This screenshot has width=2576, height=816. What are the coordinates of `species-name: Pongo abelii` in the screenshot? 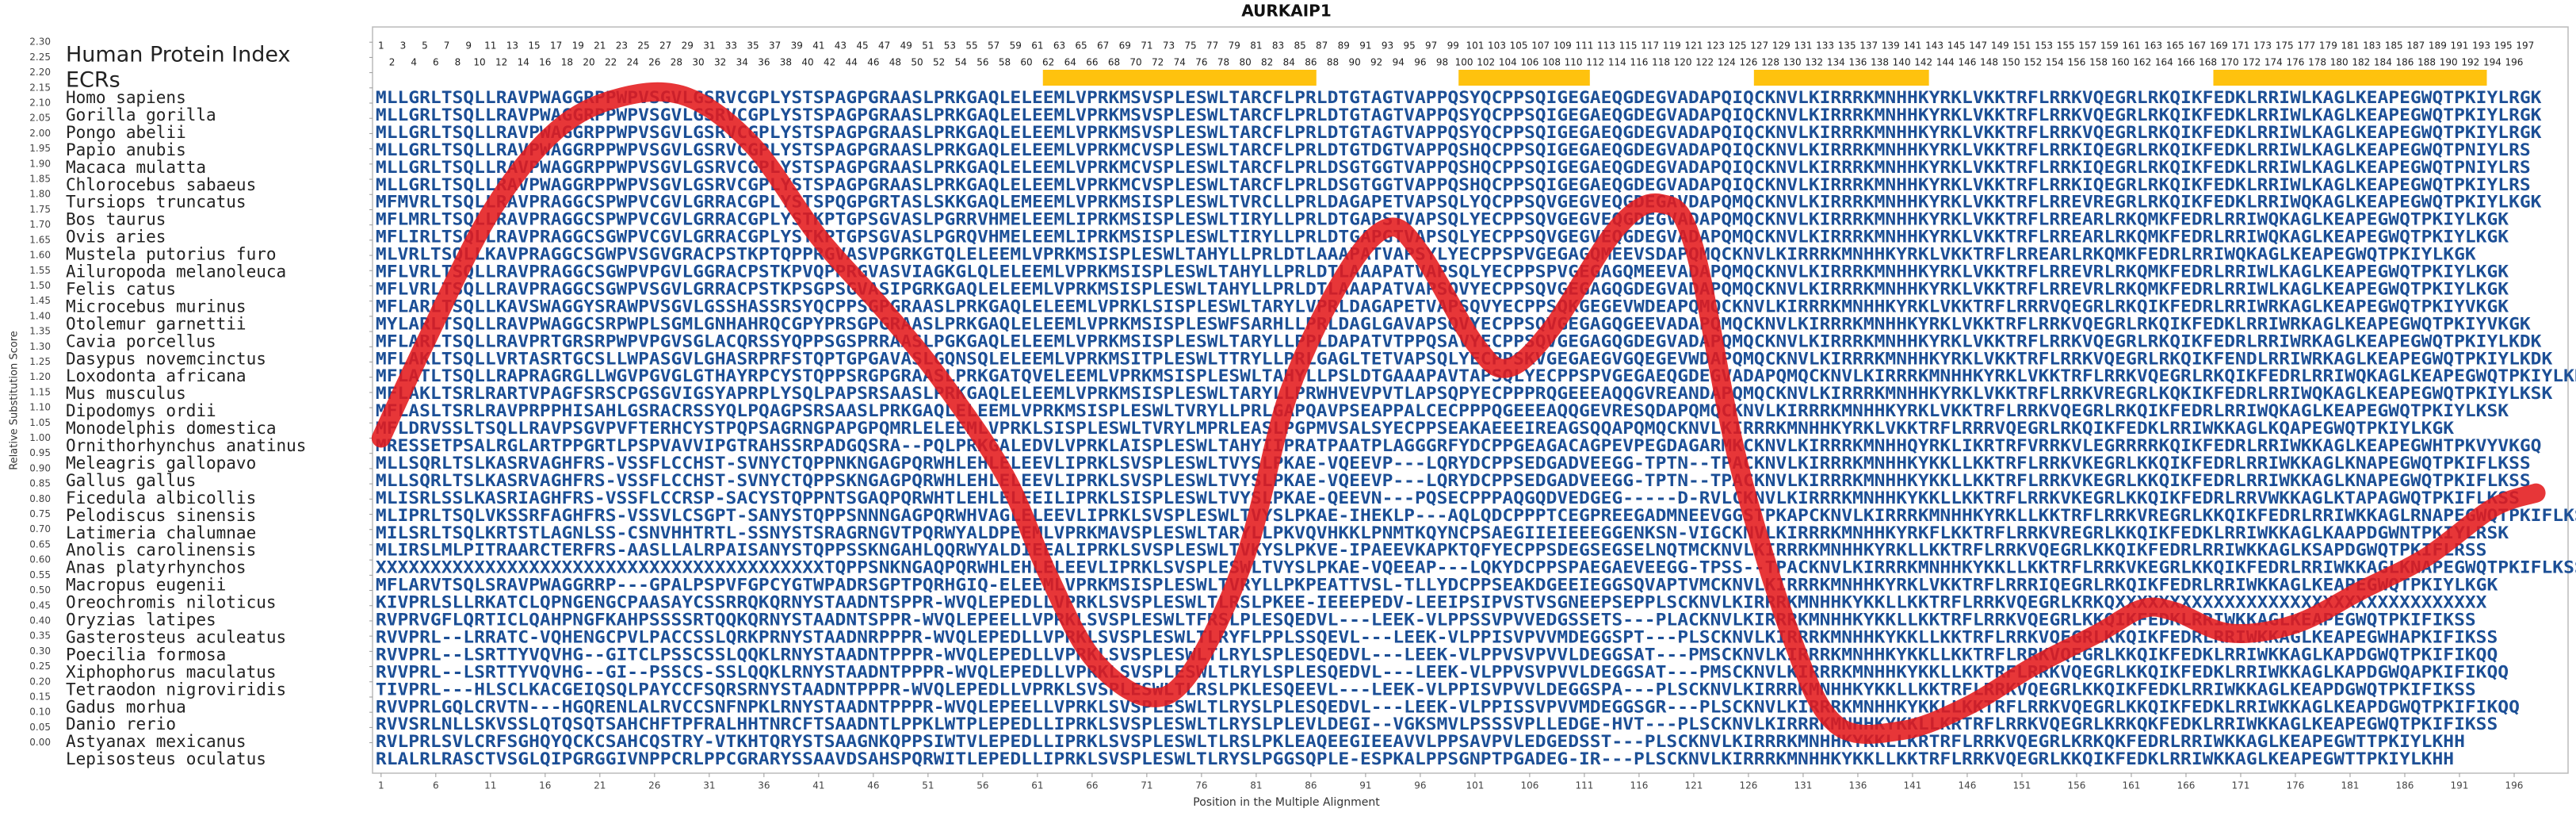 It's located at (126, 132).